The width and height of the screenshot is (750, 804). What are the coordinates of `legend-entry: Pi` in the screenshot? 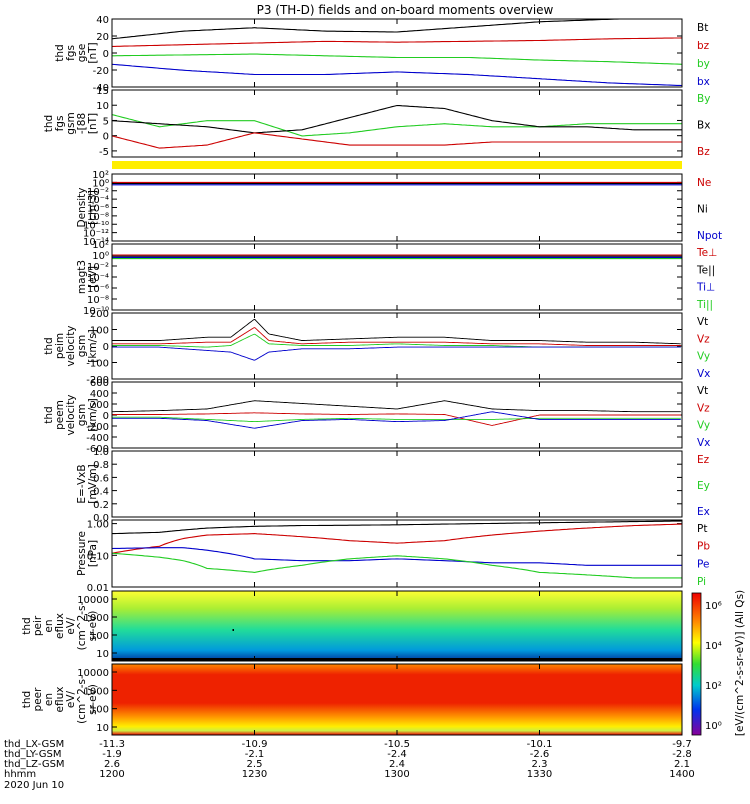 It's located at (701, 582).